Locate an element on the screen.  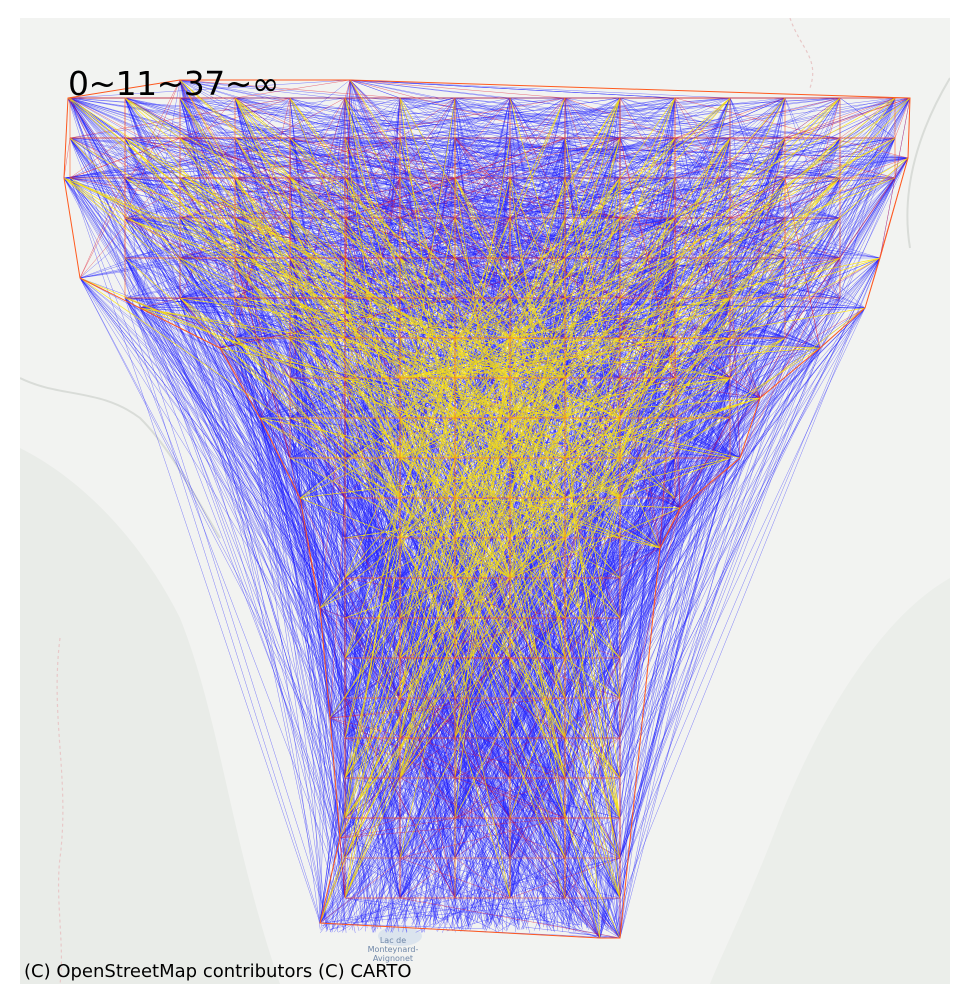
lake is located at coordinates (400, 936).